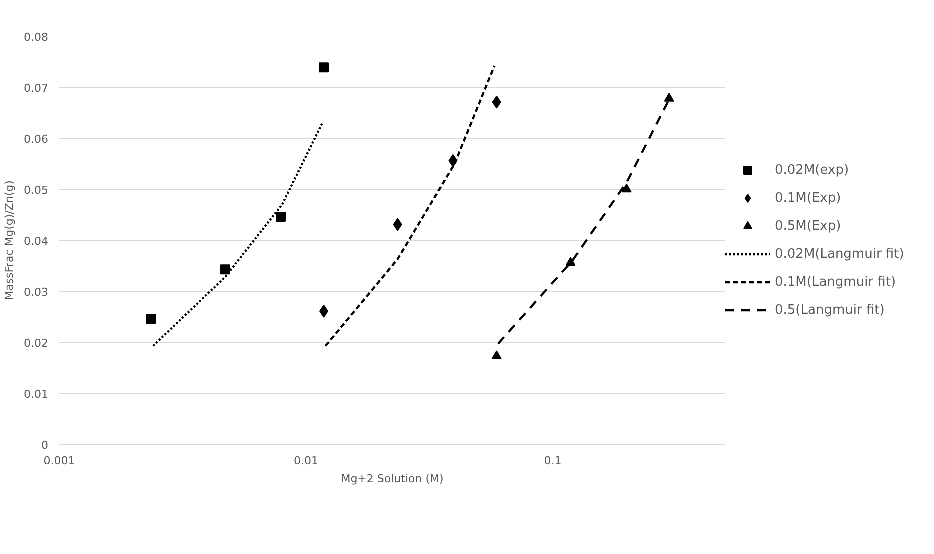 The image size is (934, 554). Describe the element at coordinates (36, 190) in the screenshot. I see `y-tick-label: 0.05` at that location.